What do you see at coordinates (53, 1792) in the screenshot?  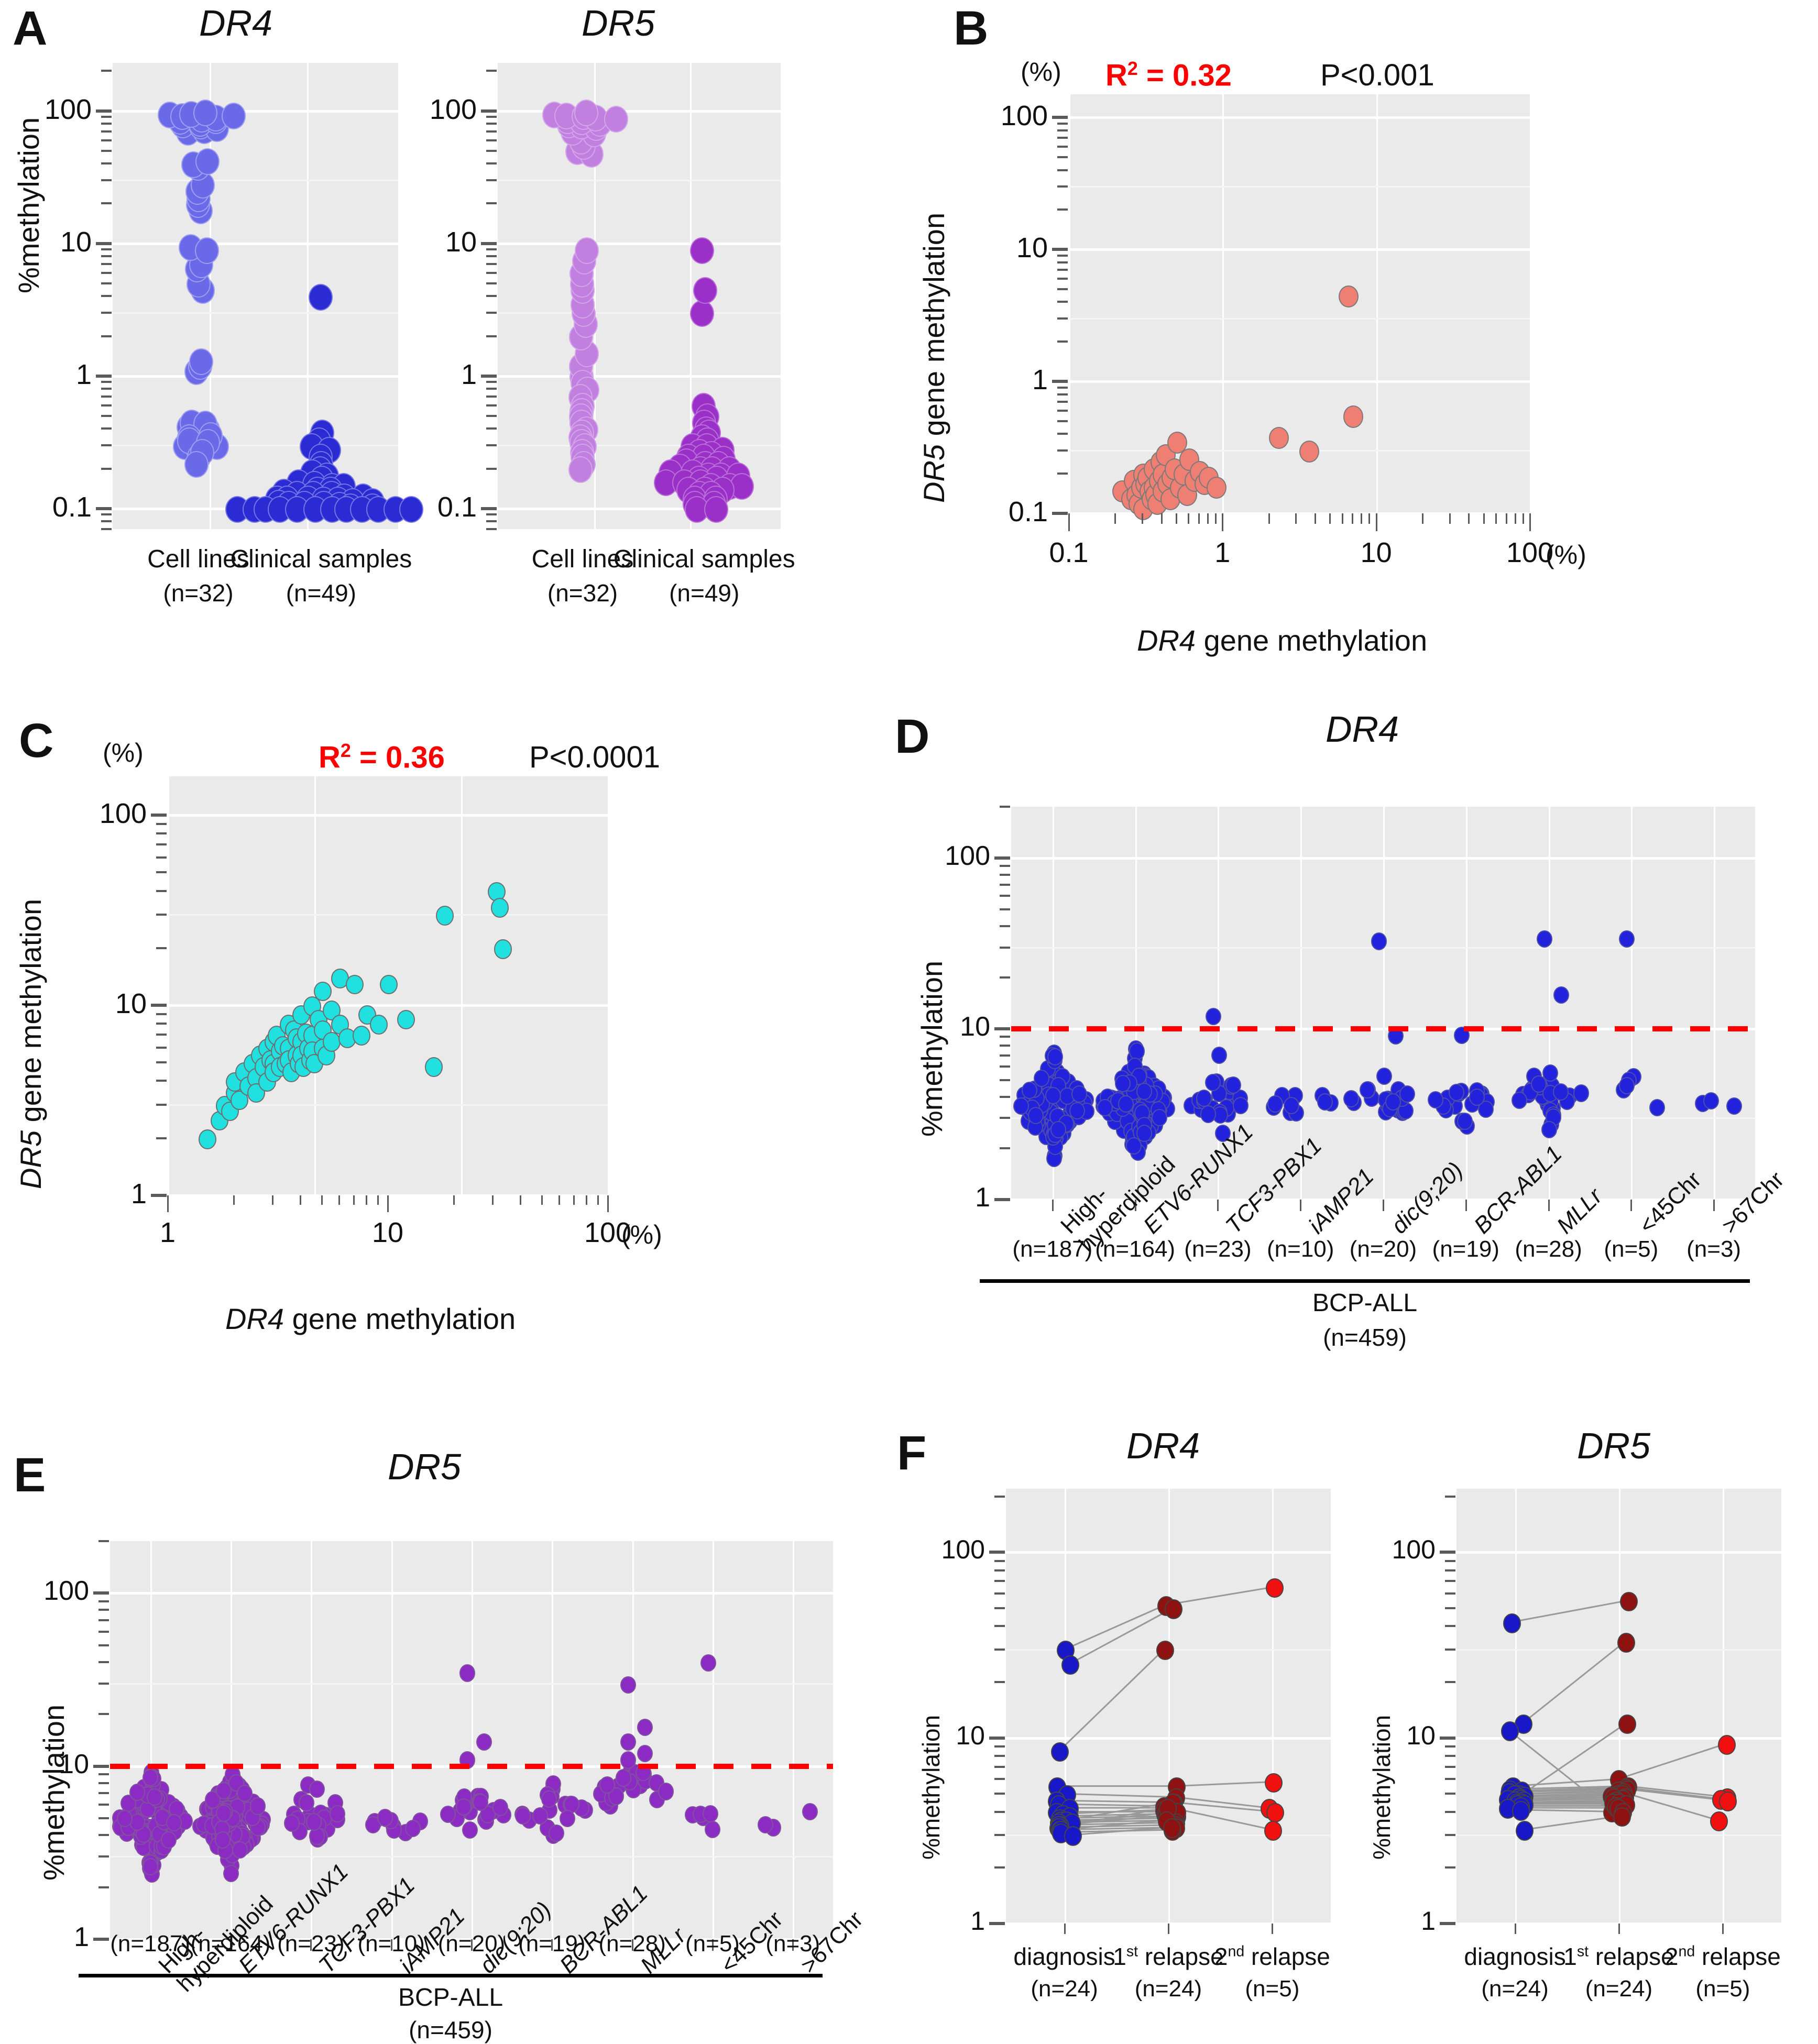 I see `panel-e-ylabel: %methylation` at bounding box center [53, 1792].